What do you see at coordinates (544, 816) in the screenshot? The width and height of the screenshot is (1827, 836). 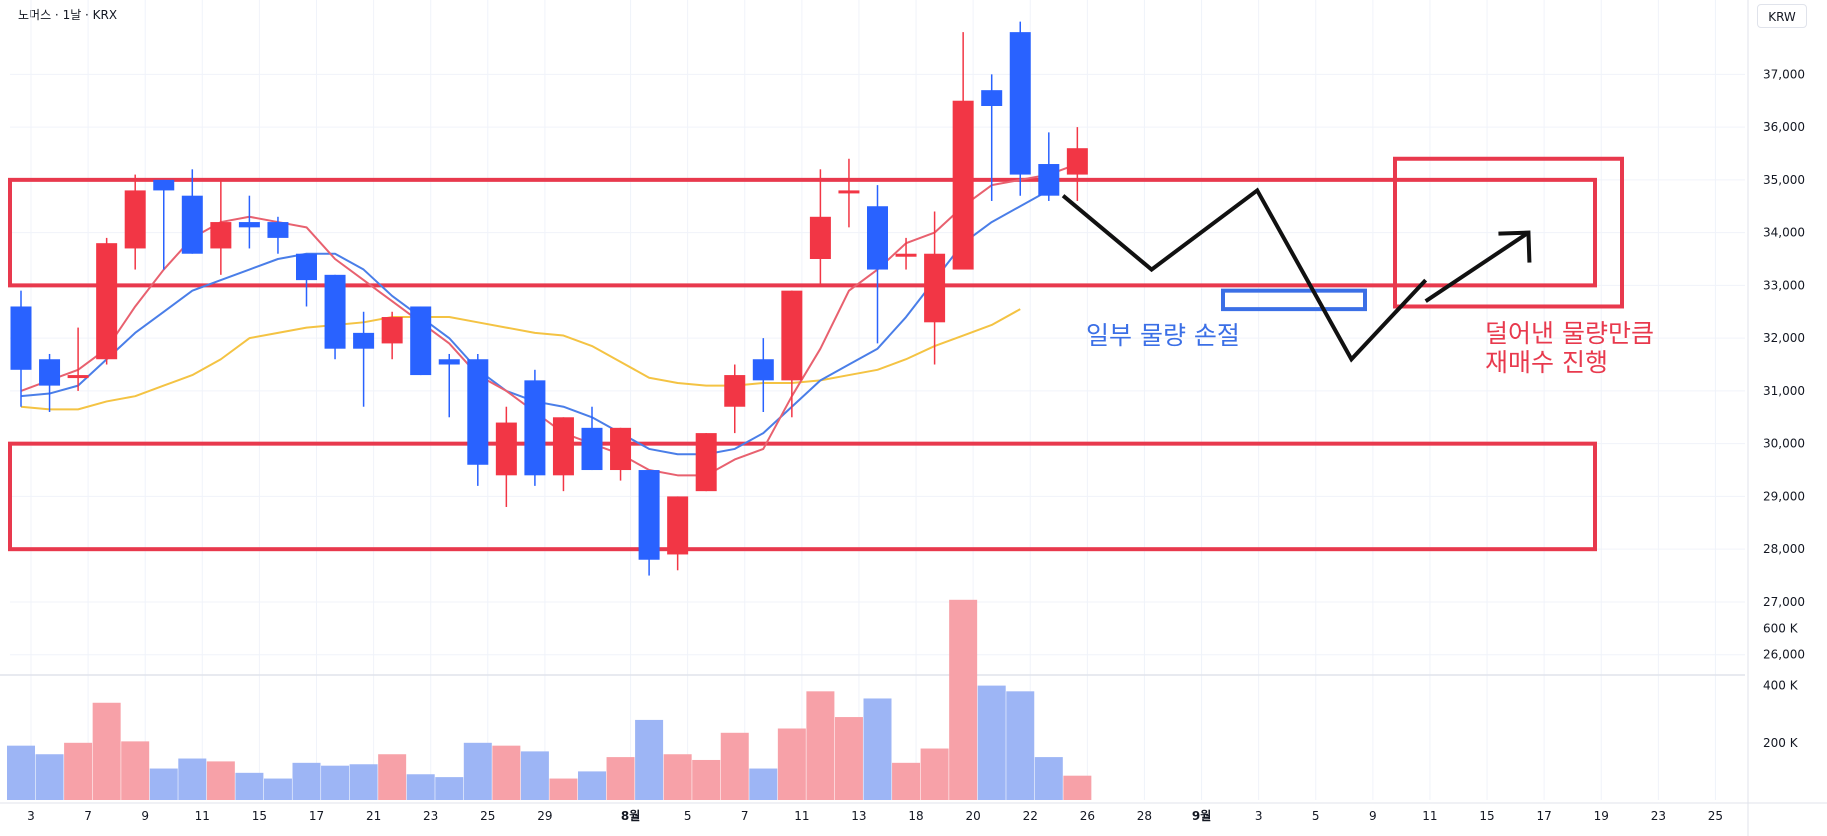 I see `time-tick-label: 29` at bounding box center [544, 816].